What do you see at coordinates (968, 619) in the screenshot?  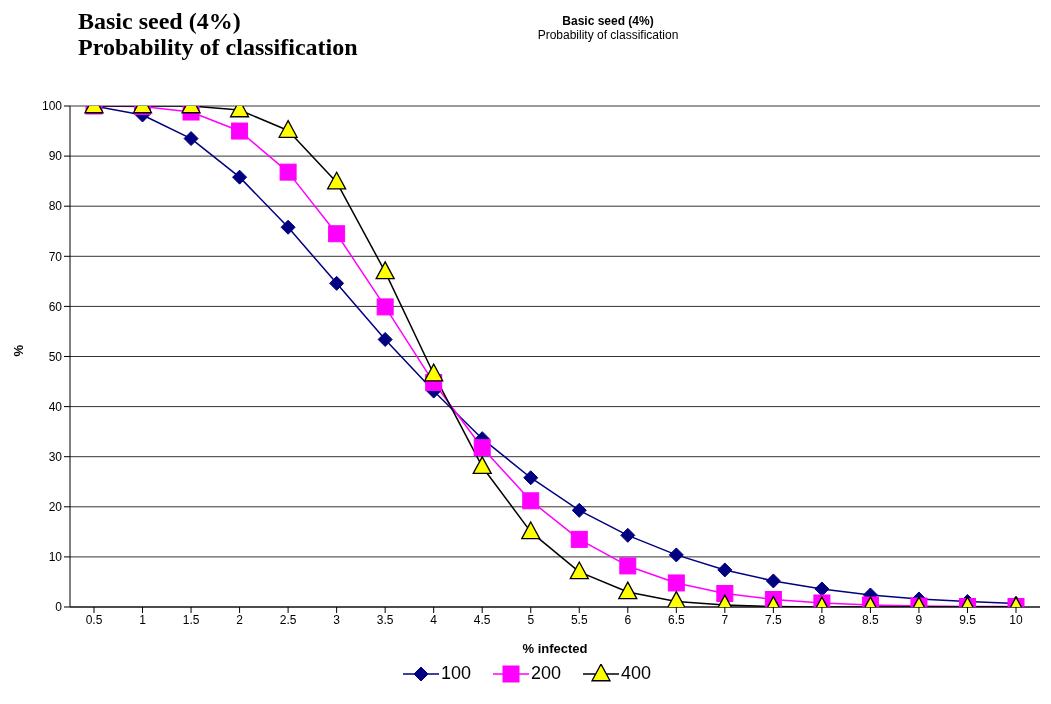 I see `x-tick-label: 9.5` at bounding box center [968, 619].